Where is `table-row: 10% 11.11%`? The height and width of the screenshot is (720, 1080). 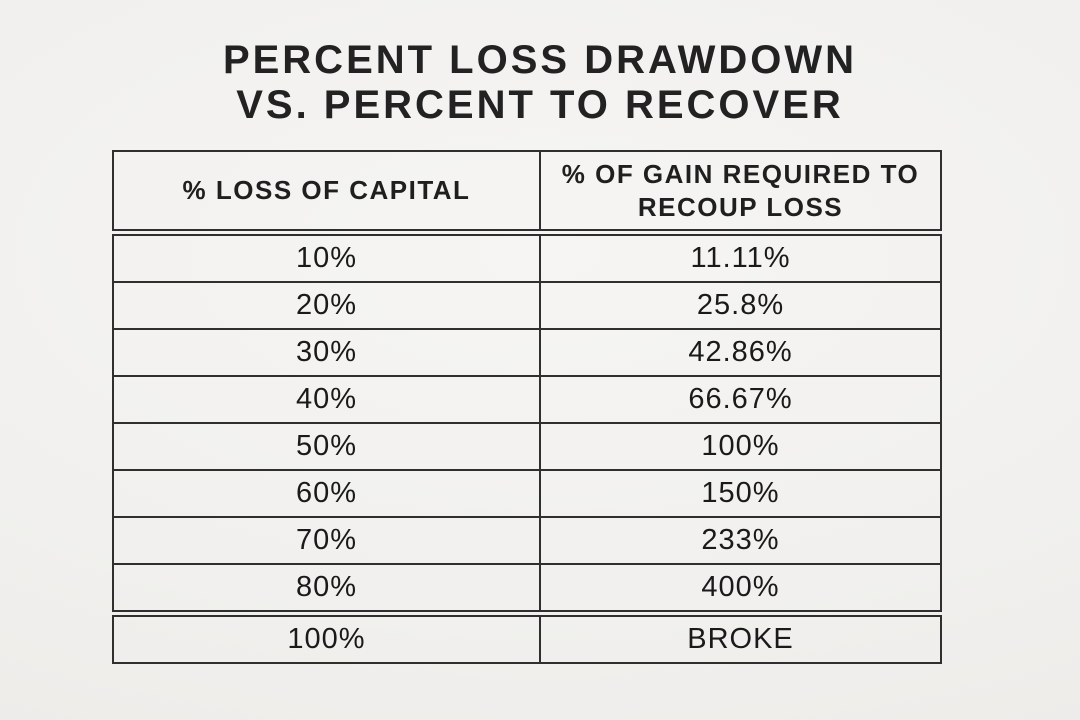 table-row: 10% 11.11% is located at coordinates (527, 256).